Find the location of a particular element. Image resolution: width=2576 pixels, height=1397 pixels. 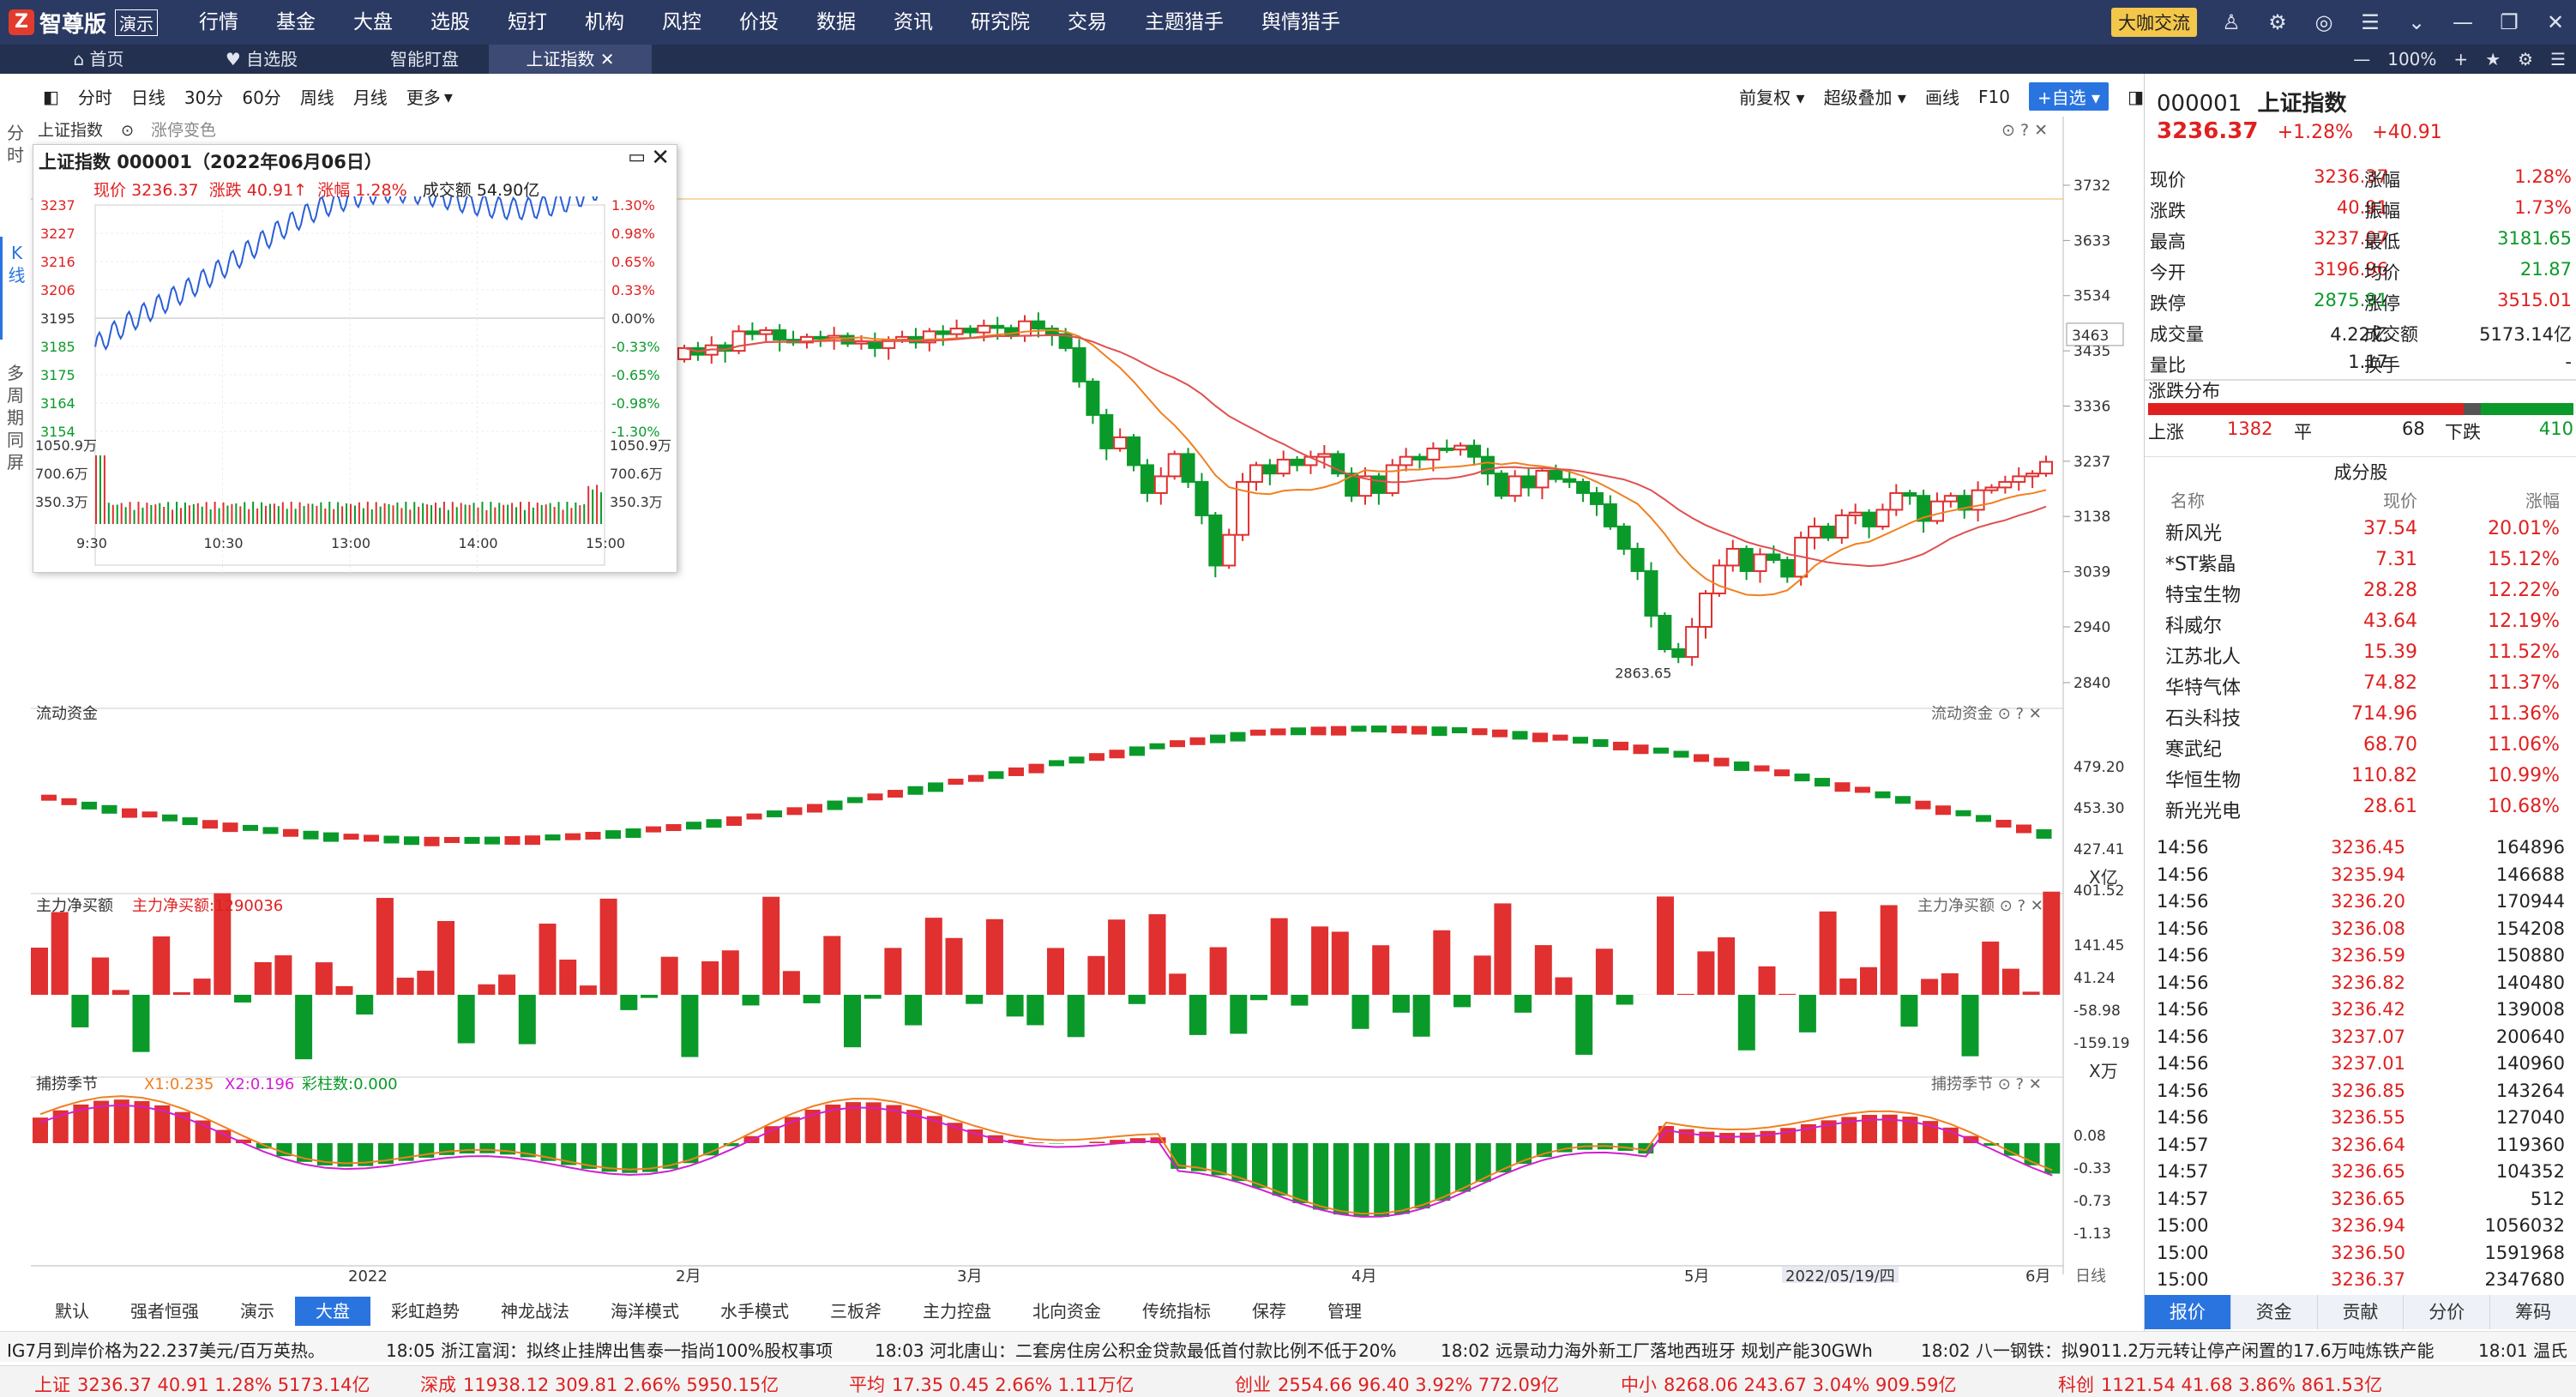

template-tab: 主力控盘 is located at coordinates (957, 1312).